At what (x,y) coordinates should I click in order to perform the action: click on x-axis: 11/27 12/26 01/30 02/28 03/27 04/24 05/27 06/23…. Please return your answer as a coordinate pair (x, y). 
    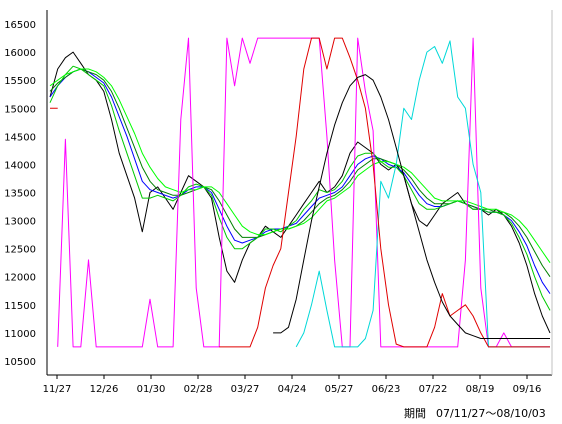
    Looking at the image, I should click on (292, 385).